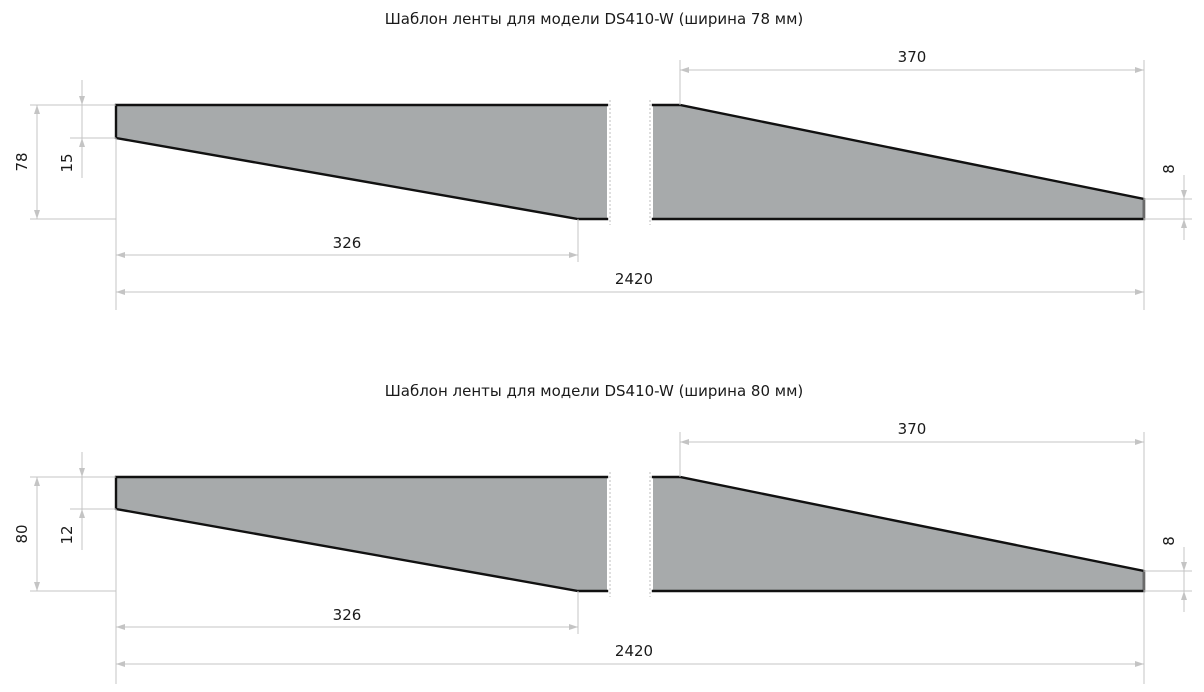 The height and width of the screenshot is (692, 1204). I want to click on width-label: 80, so click(22, 533).